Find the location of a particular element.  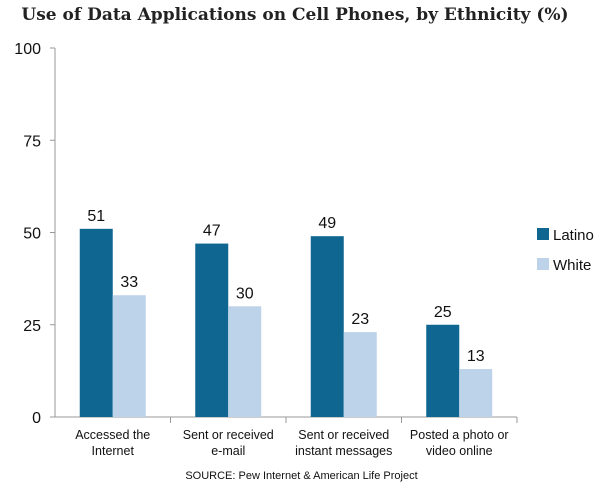

category-label: video online is located at coordinates (459, 451).